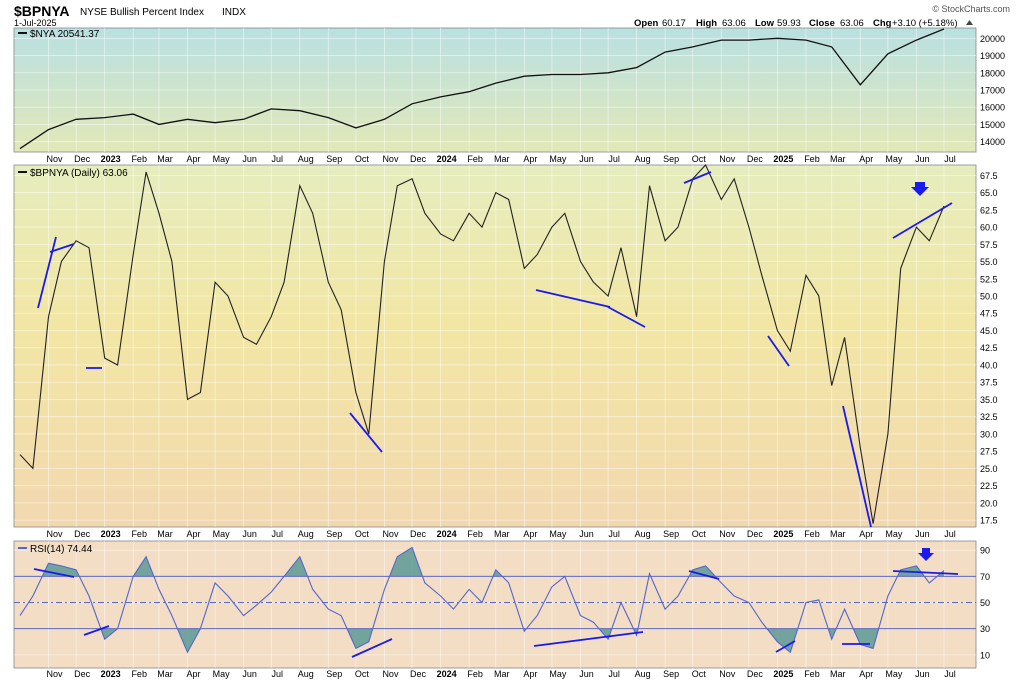  Describe the element at coordinates (992, 90) in the screenshot. I see `price-y-axis: 14000 15000 16000 17000 18000 19000 20000` at that location.